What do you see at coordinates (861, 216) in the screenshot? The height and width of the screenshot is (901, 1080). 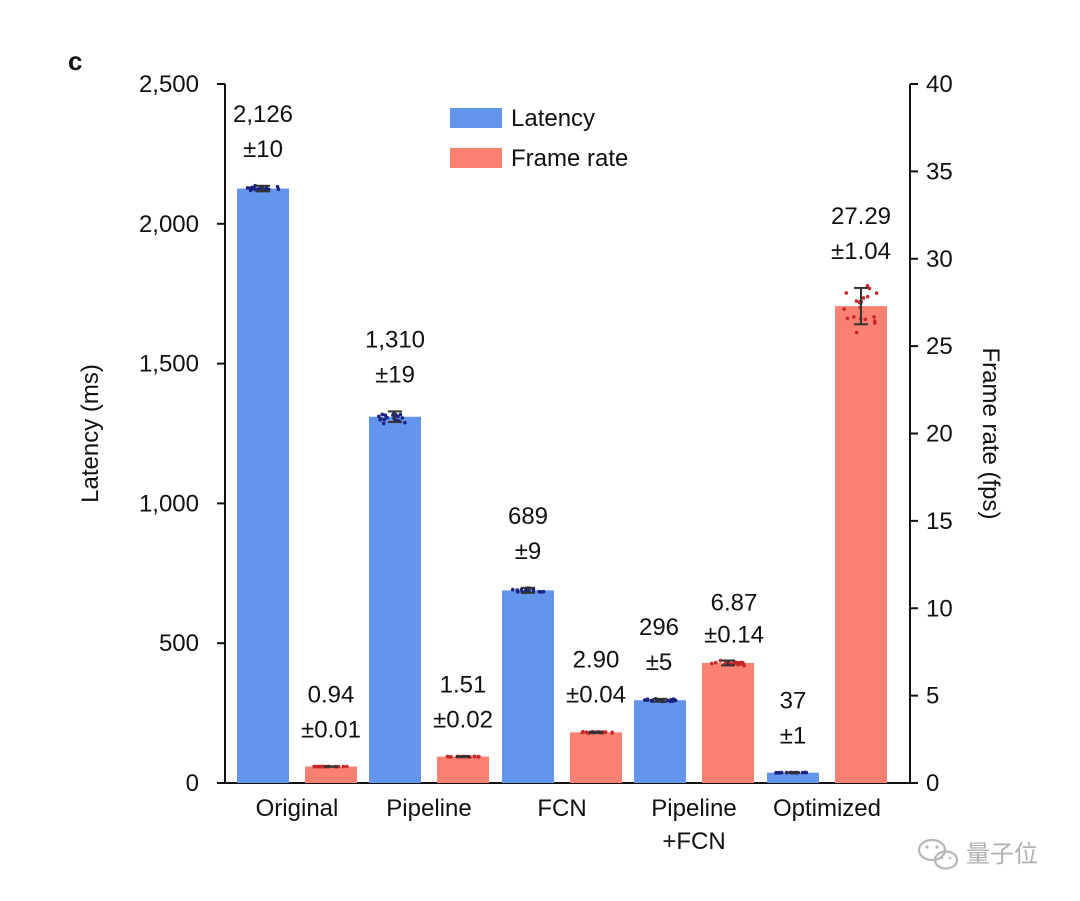 I see `frame-rate-value-label: 27.29` at bounding box center [861, 216].